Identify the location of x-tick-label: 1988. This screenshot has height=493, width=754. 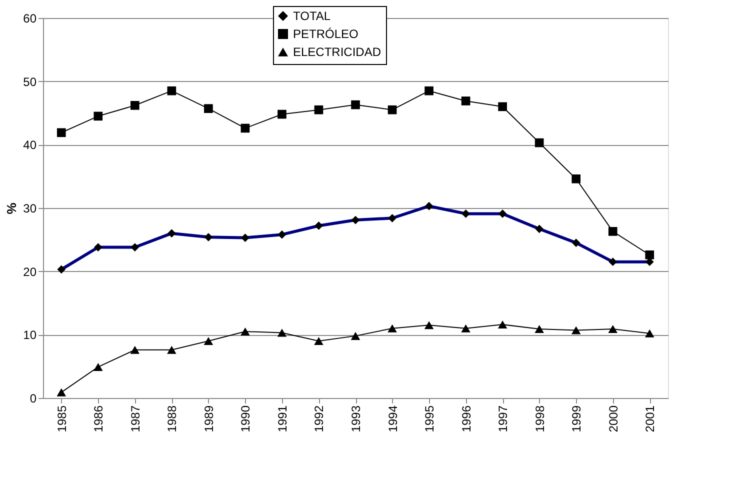
(172, 418).